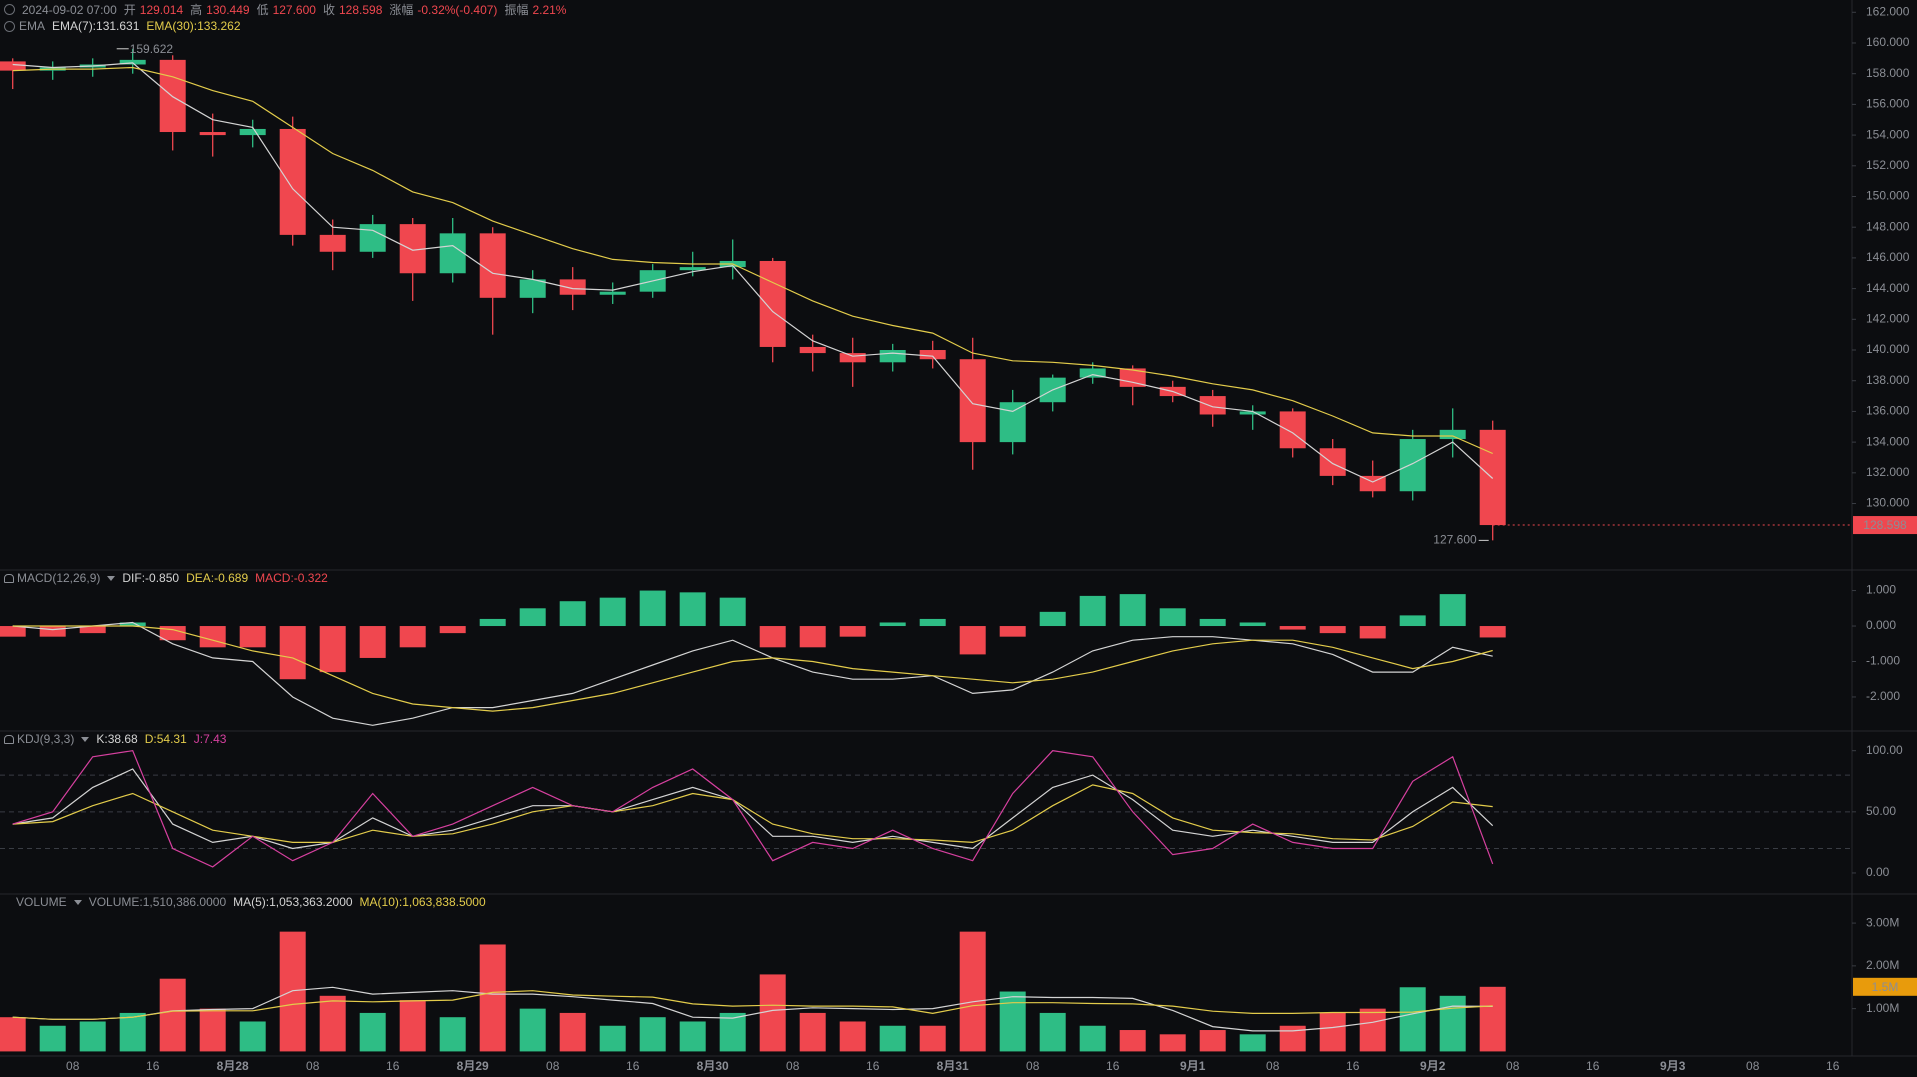 Image resolution: width=1917 pixels, height=1077 pixels. What do you see at coordinates (1888, 11) in the screenshot?
I see `y-tick-label: 162.000` at bounding box center [1888, 11].